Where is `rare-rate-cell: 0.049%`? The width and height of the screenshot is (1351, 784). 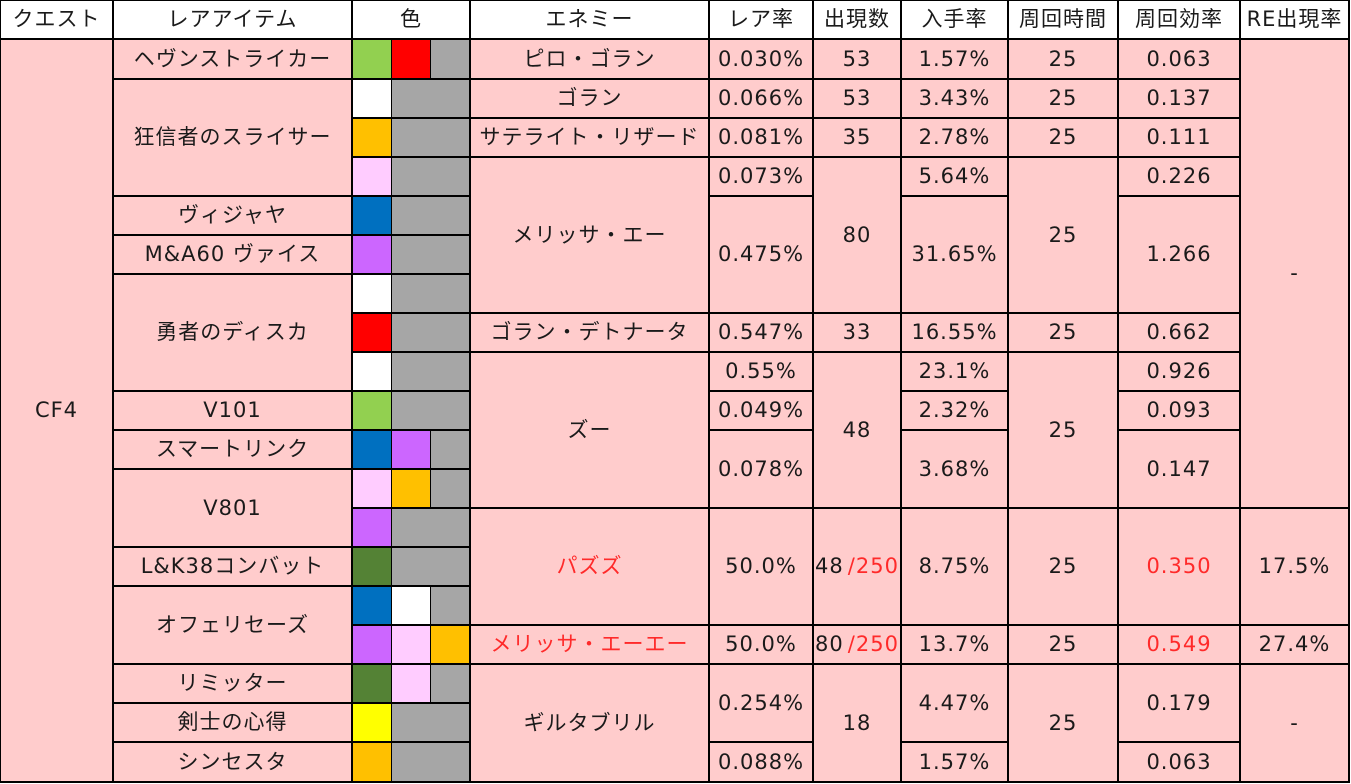
rare-rate-cell: 0.049% is located at coordinates (761, 410).